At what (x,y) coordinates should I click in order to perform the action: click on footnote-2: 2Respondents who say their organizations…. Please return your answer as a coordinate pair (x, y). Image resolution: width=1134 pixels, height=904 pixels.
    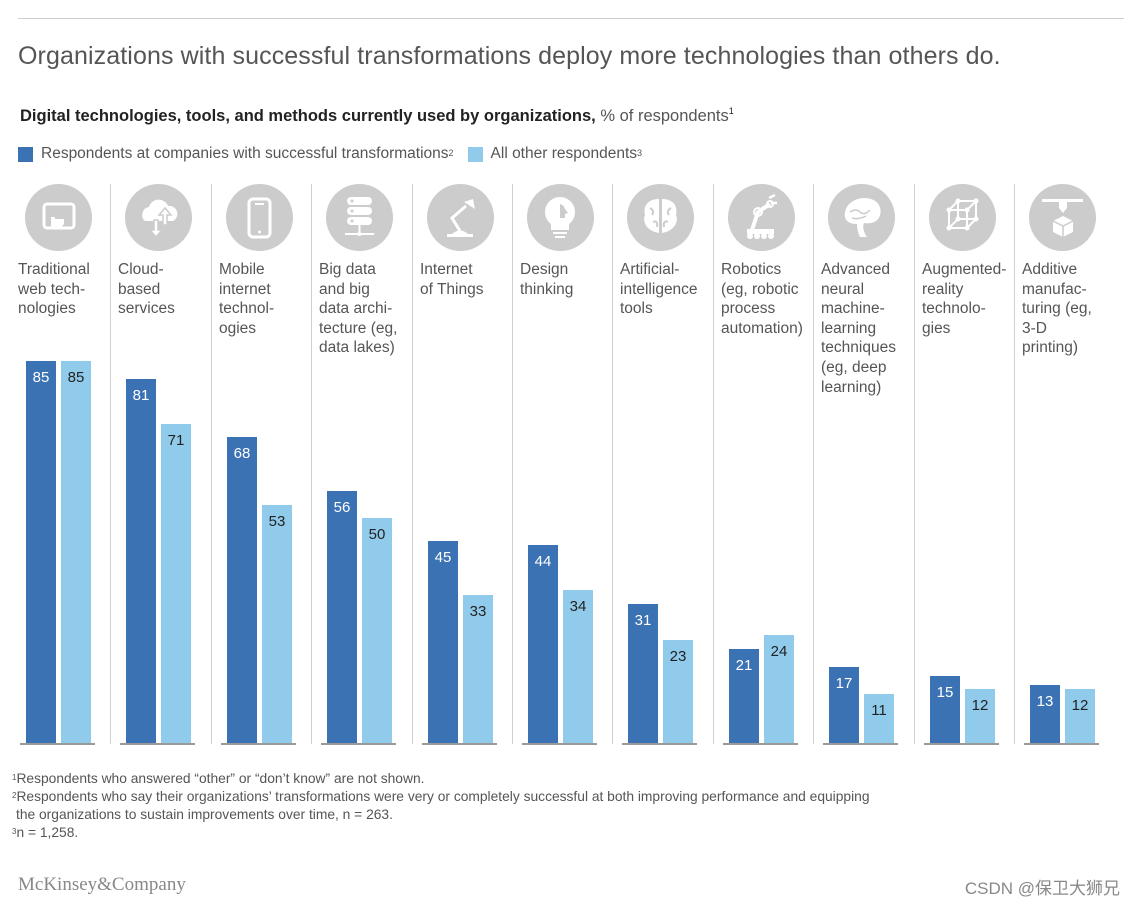
    Looking at the image, I should click on (441, 797).